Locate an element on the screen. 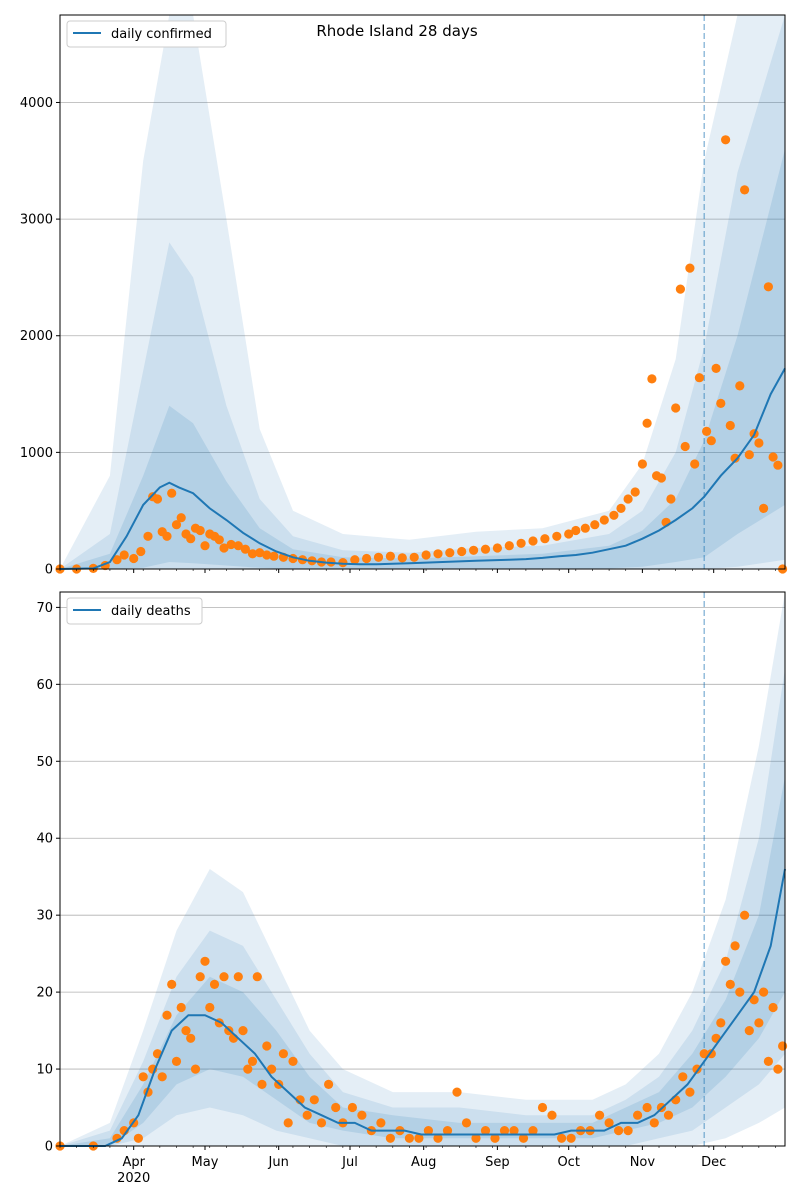 This screenshot has height=1200, width=800. top-legend-label: daily confirmed is located at coordinates (161, 34).